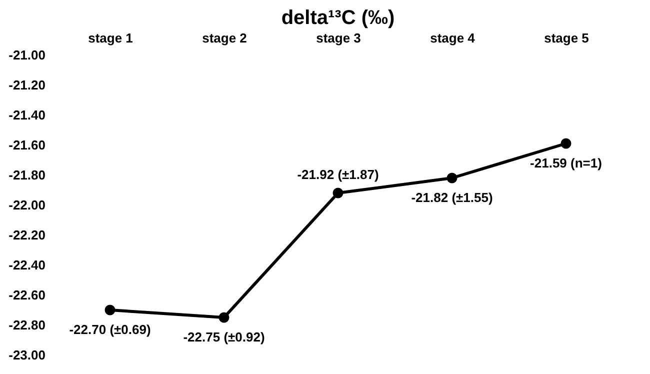 The width and height of the screenshot is (650, 374). What do you see at coordinates (566, 38) in the screenshot?
I see `x-tick-label: stage 5` at bounding box center [566, 38].